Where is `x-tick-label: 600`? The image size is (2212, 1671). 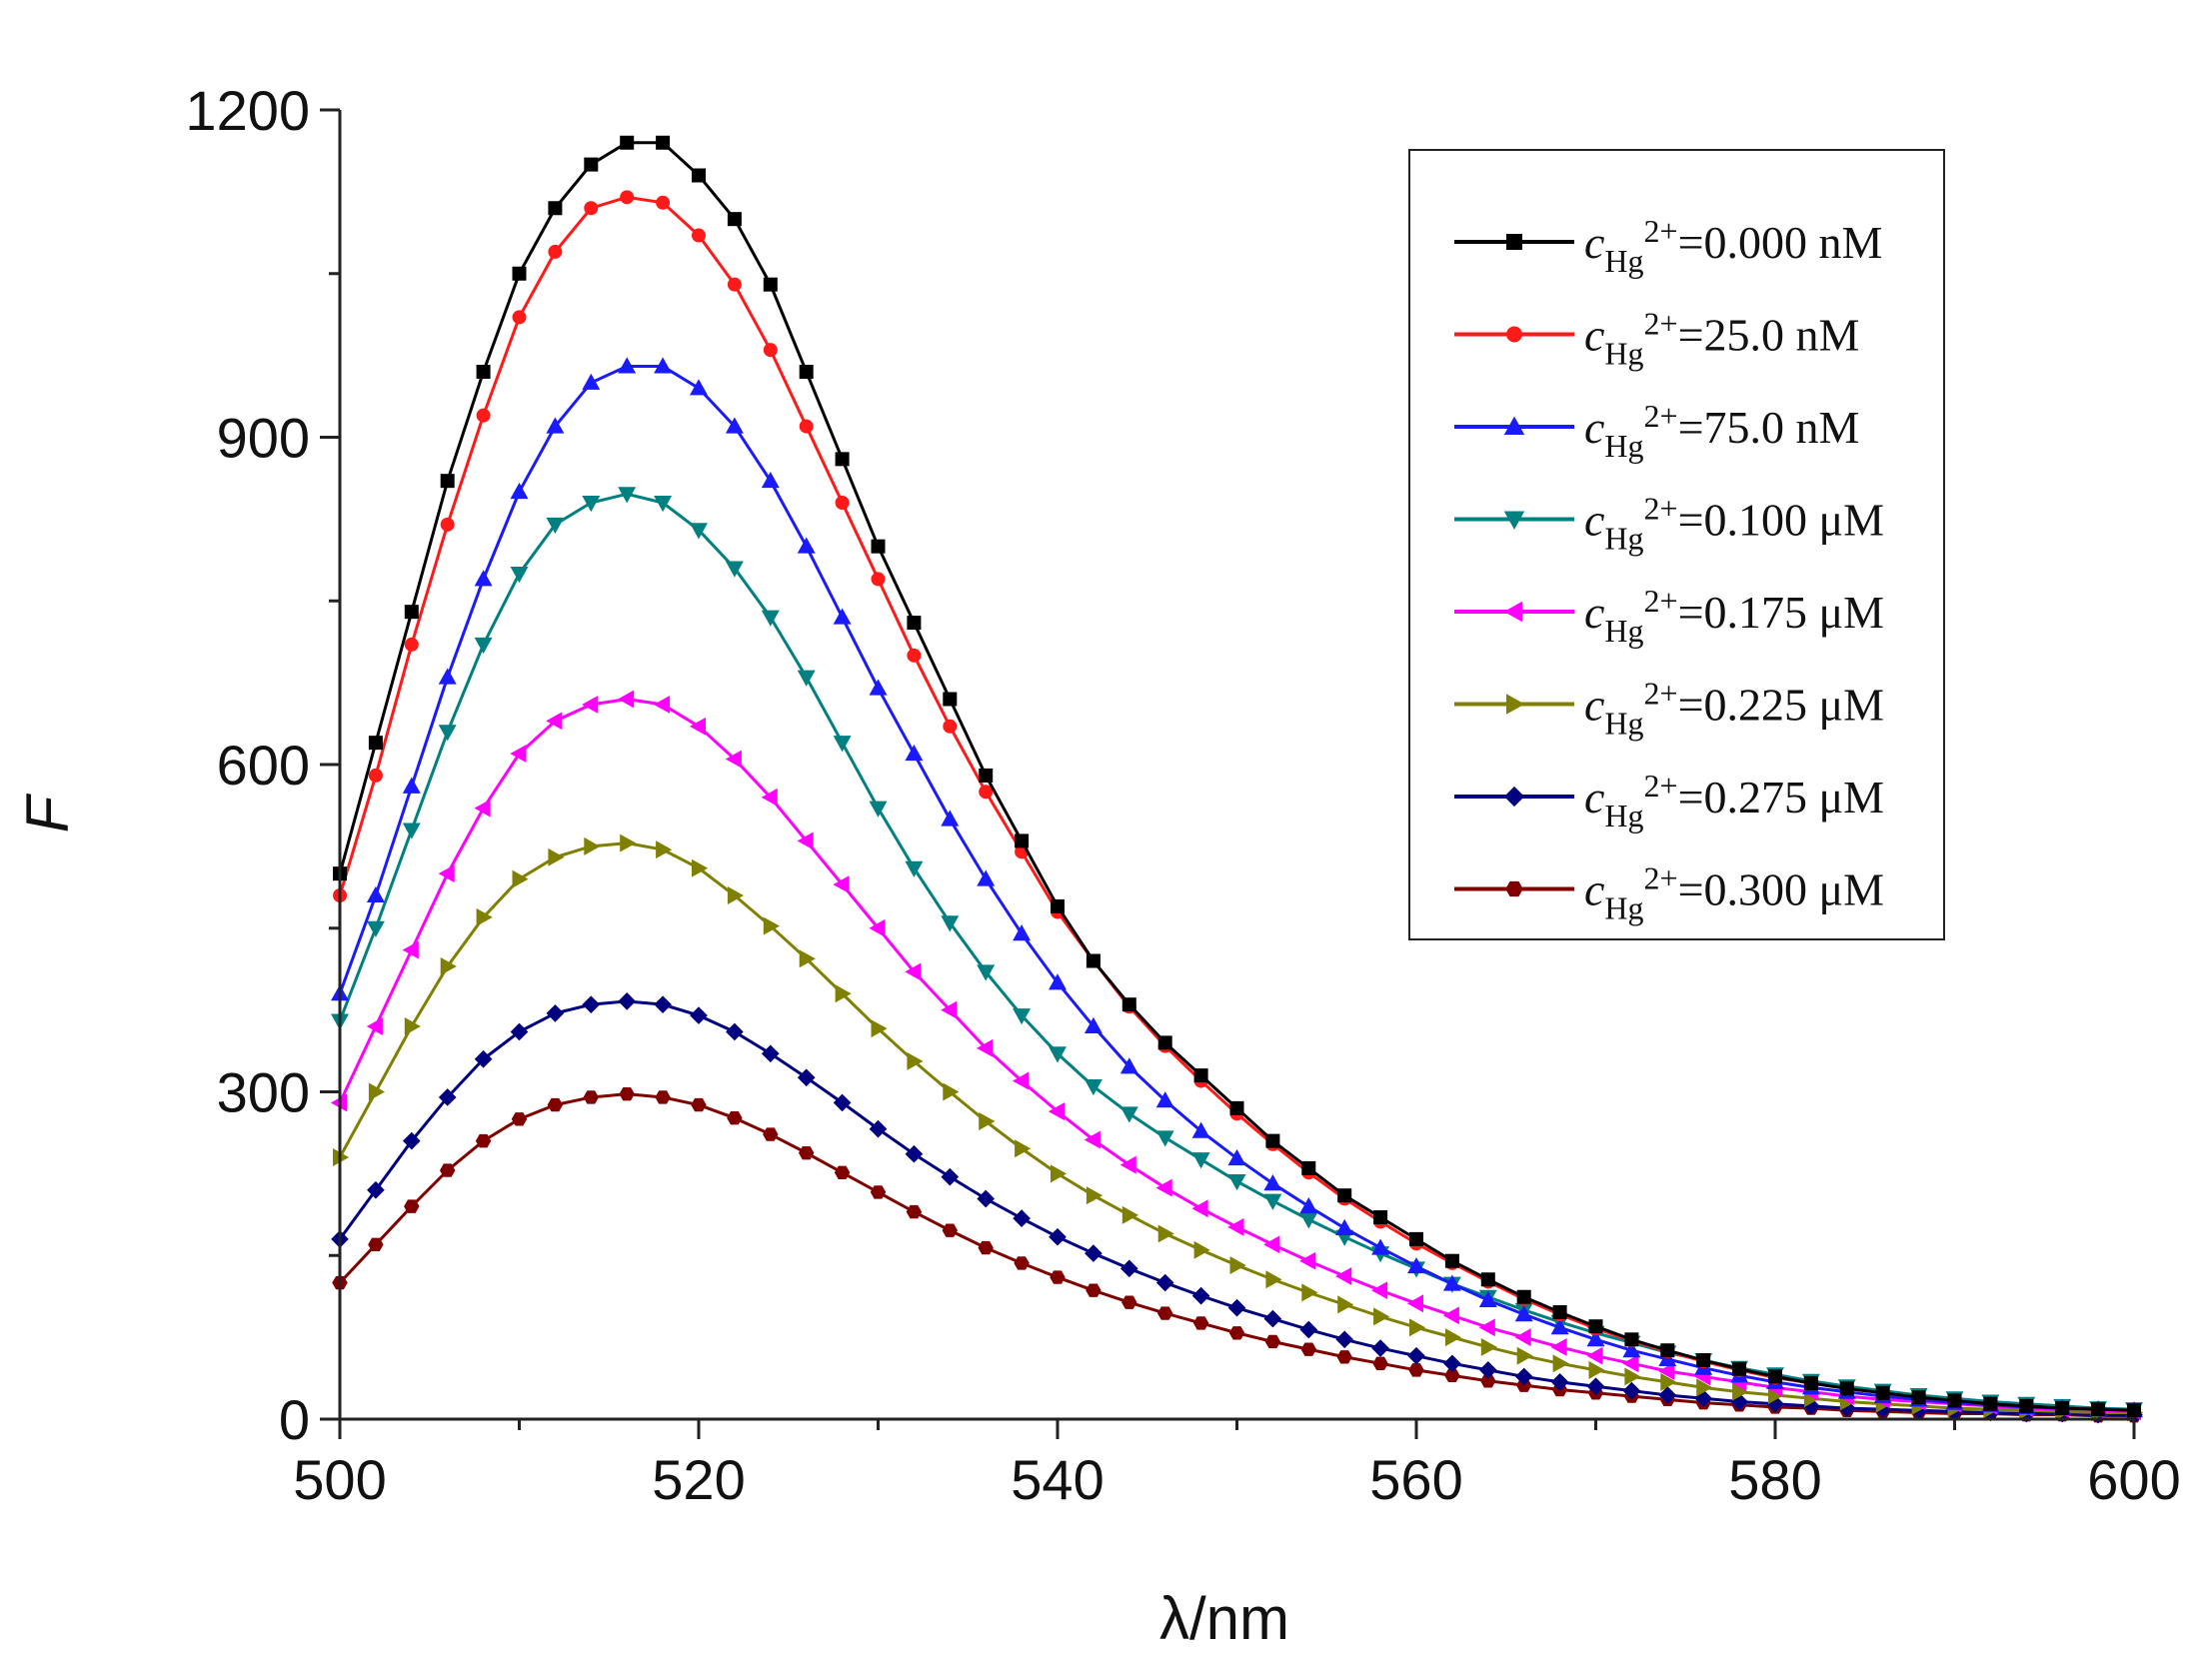
x-tick-label: 600 is located at coordinates (2134, 1480).